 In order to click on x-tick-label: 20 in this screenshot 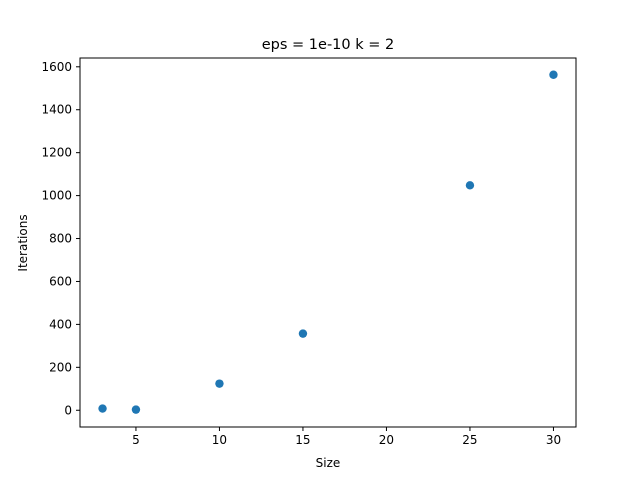, I will do `click(386, 440)`.